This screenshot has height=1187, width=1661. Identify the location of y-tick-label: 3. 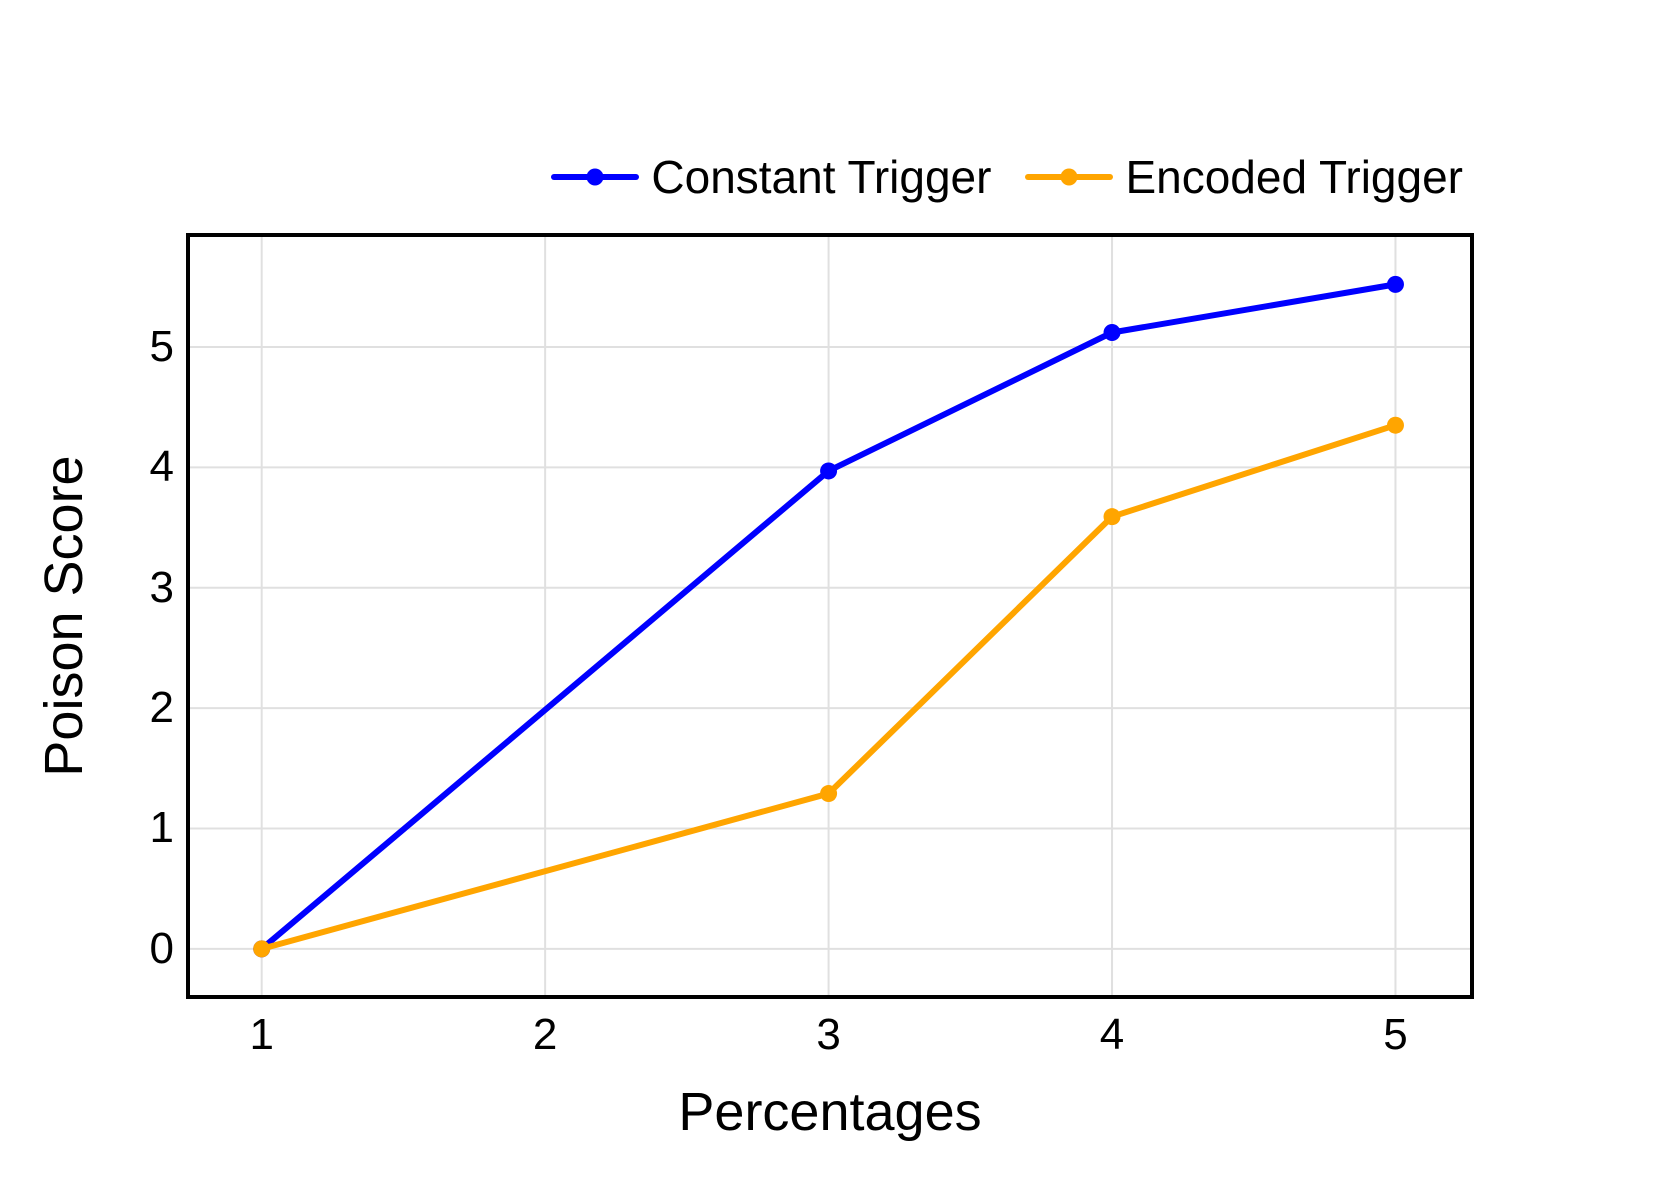
(161, 587).